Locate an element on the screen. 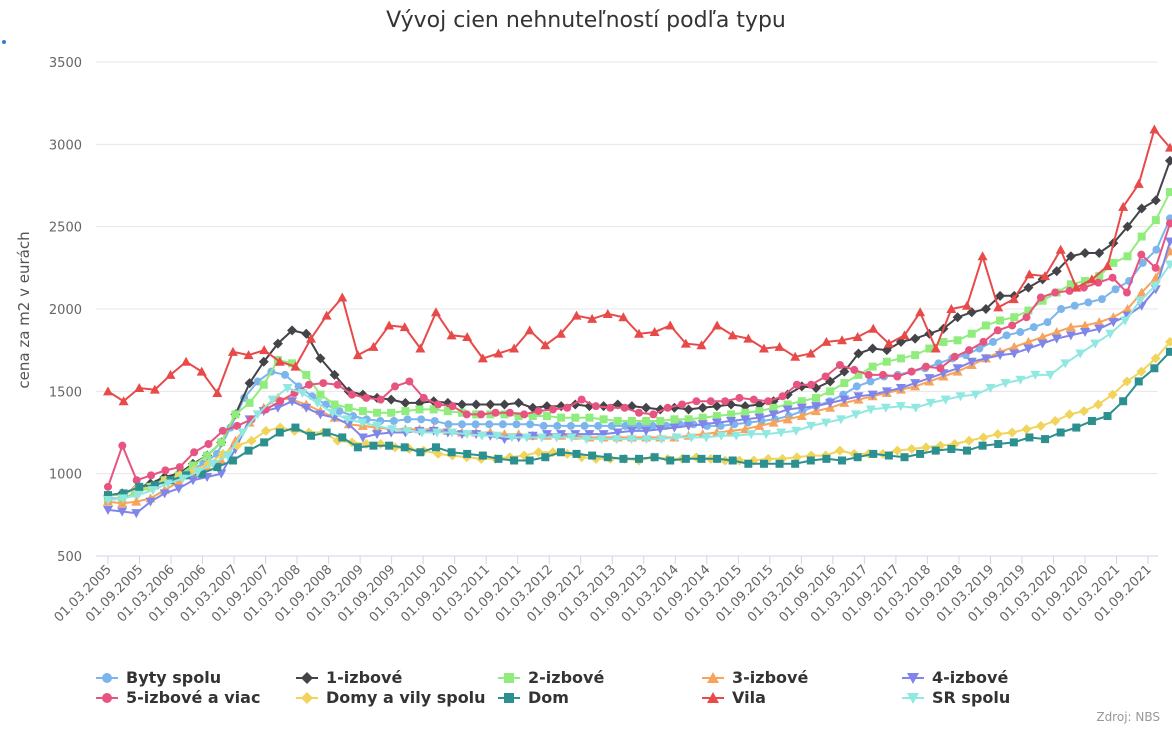  legend-item-vila: Vila is located at coordinates (734, 697).